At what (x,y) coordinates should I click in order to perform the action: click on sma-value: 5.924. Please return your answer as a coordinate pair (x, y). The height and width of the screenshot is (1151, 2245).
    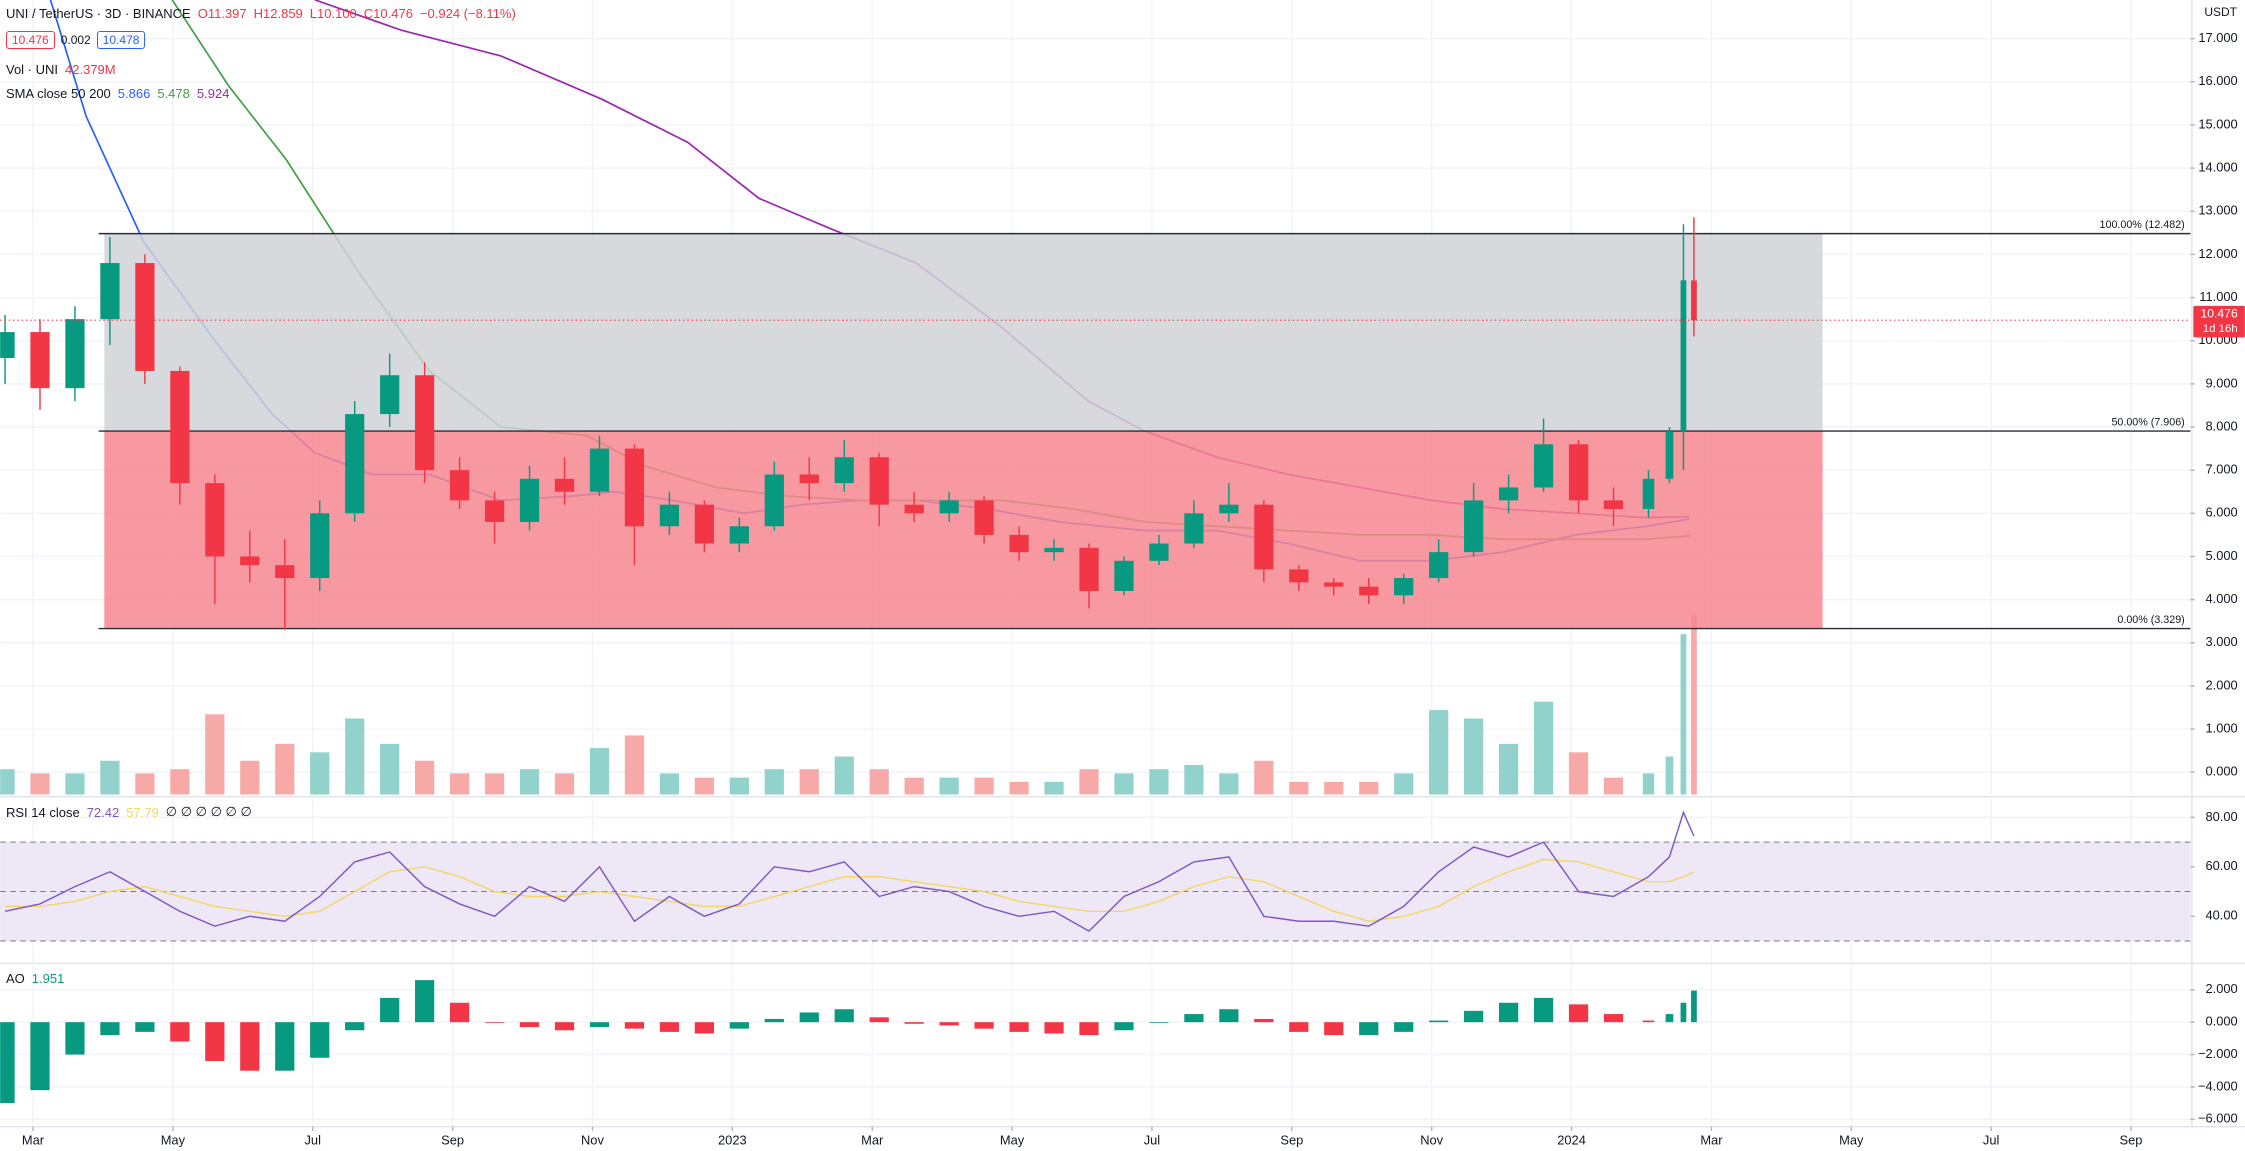
    Looking at the image, I should click on (213, 93).